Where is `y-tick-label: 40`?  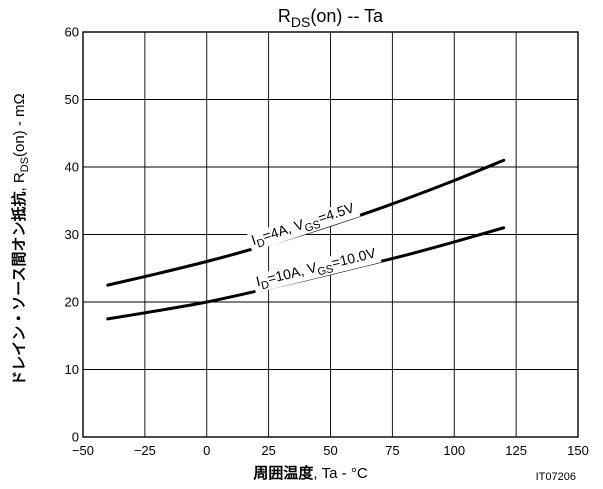 y-tick-label: 40 is located at coordinates (72, 167).